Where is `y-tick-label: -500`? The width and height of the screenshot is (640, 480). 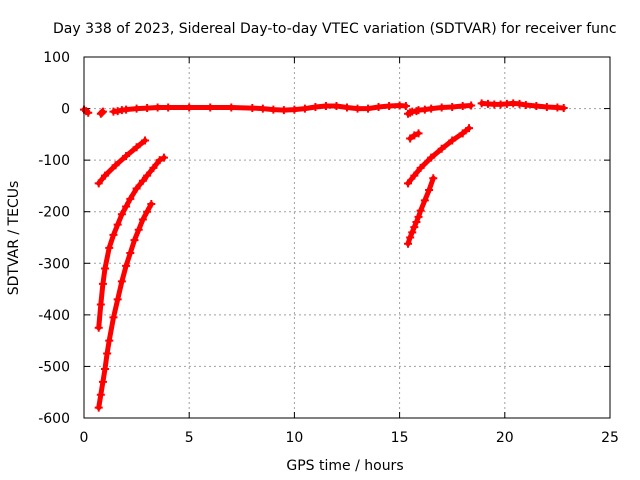
y-tick-label: -500 is located at coordinates (54, 367).